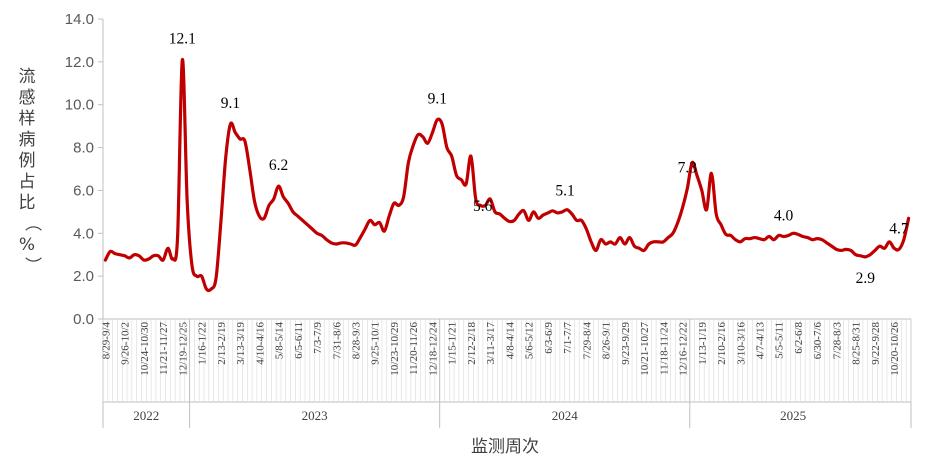  I want to click on x-tick-label: 11/18-11/24, so click(664, 348).